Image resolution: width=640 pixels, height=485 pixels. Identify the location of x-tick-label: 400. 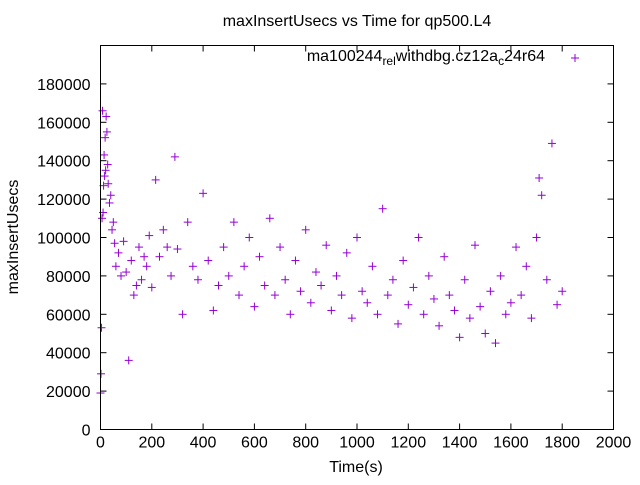
(203, 443).